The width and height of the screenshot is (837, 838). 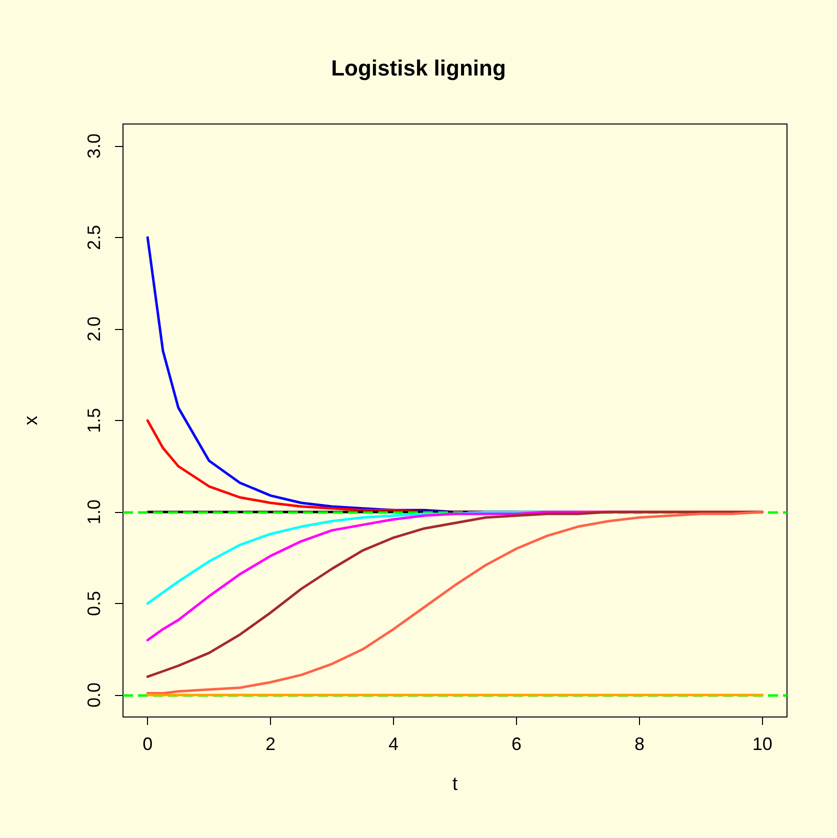 What do you see at coordinates (94, 603) in the screenshot?
I see `y-tick-label: 0.5` at bounding box center [94, 603].